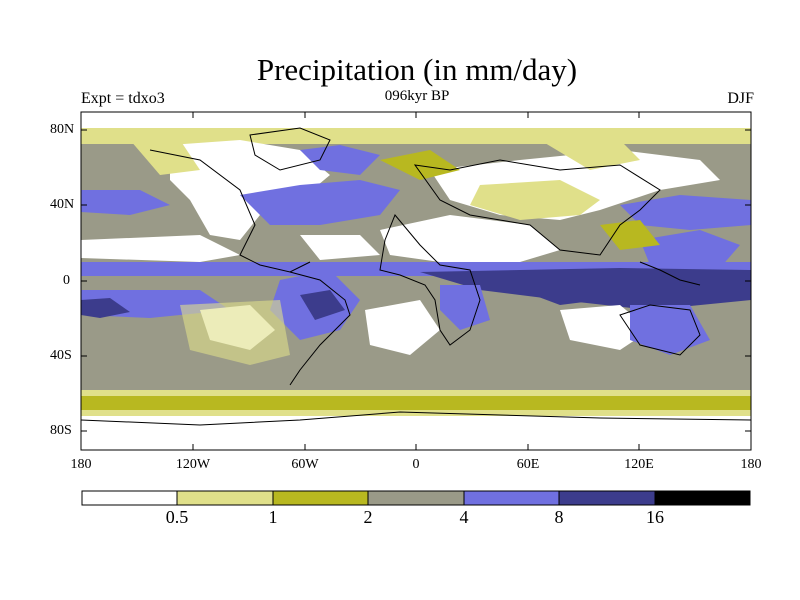  What do you see at coordinates (62, 204) in the screenshot?
I see `lat-label-40n: 40N` at bounding box center [62, 204].